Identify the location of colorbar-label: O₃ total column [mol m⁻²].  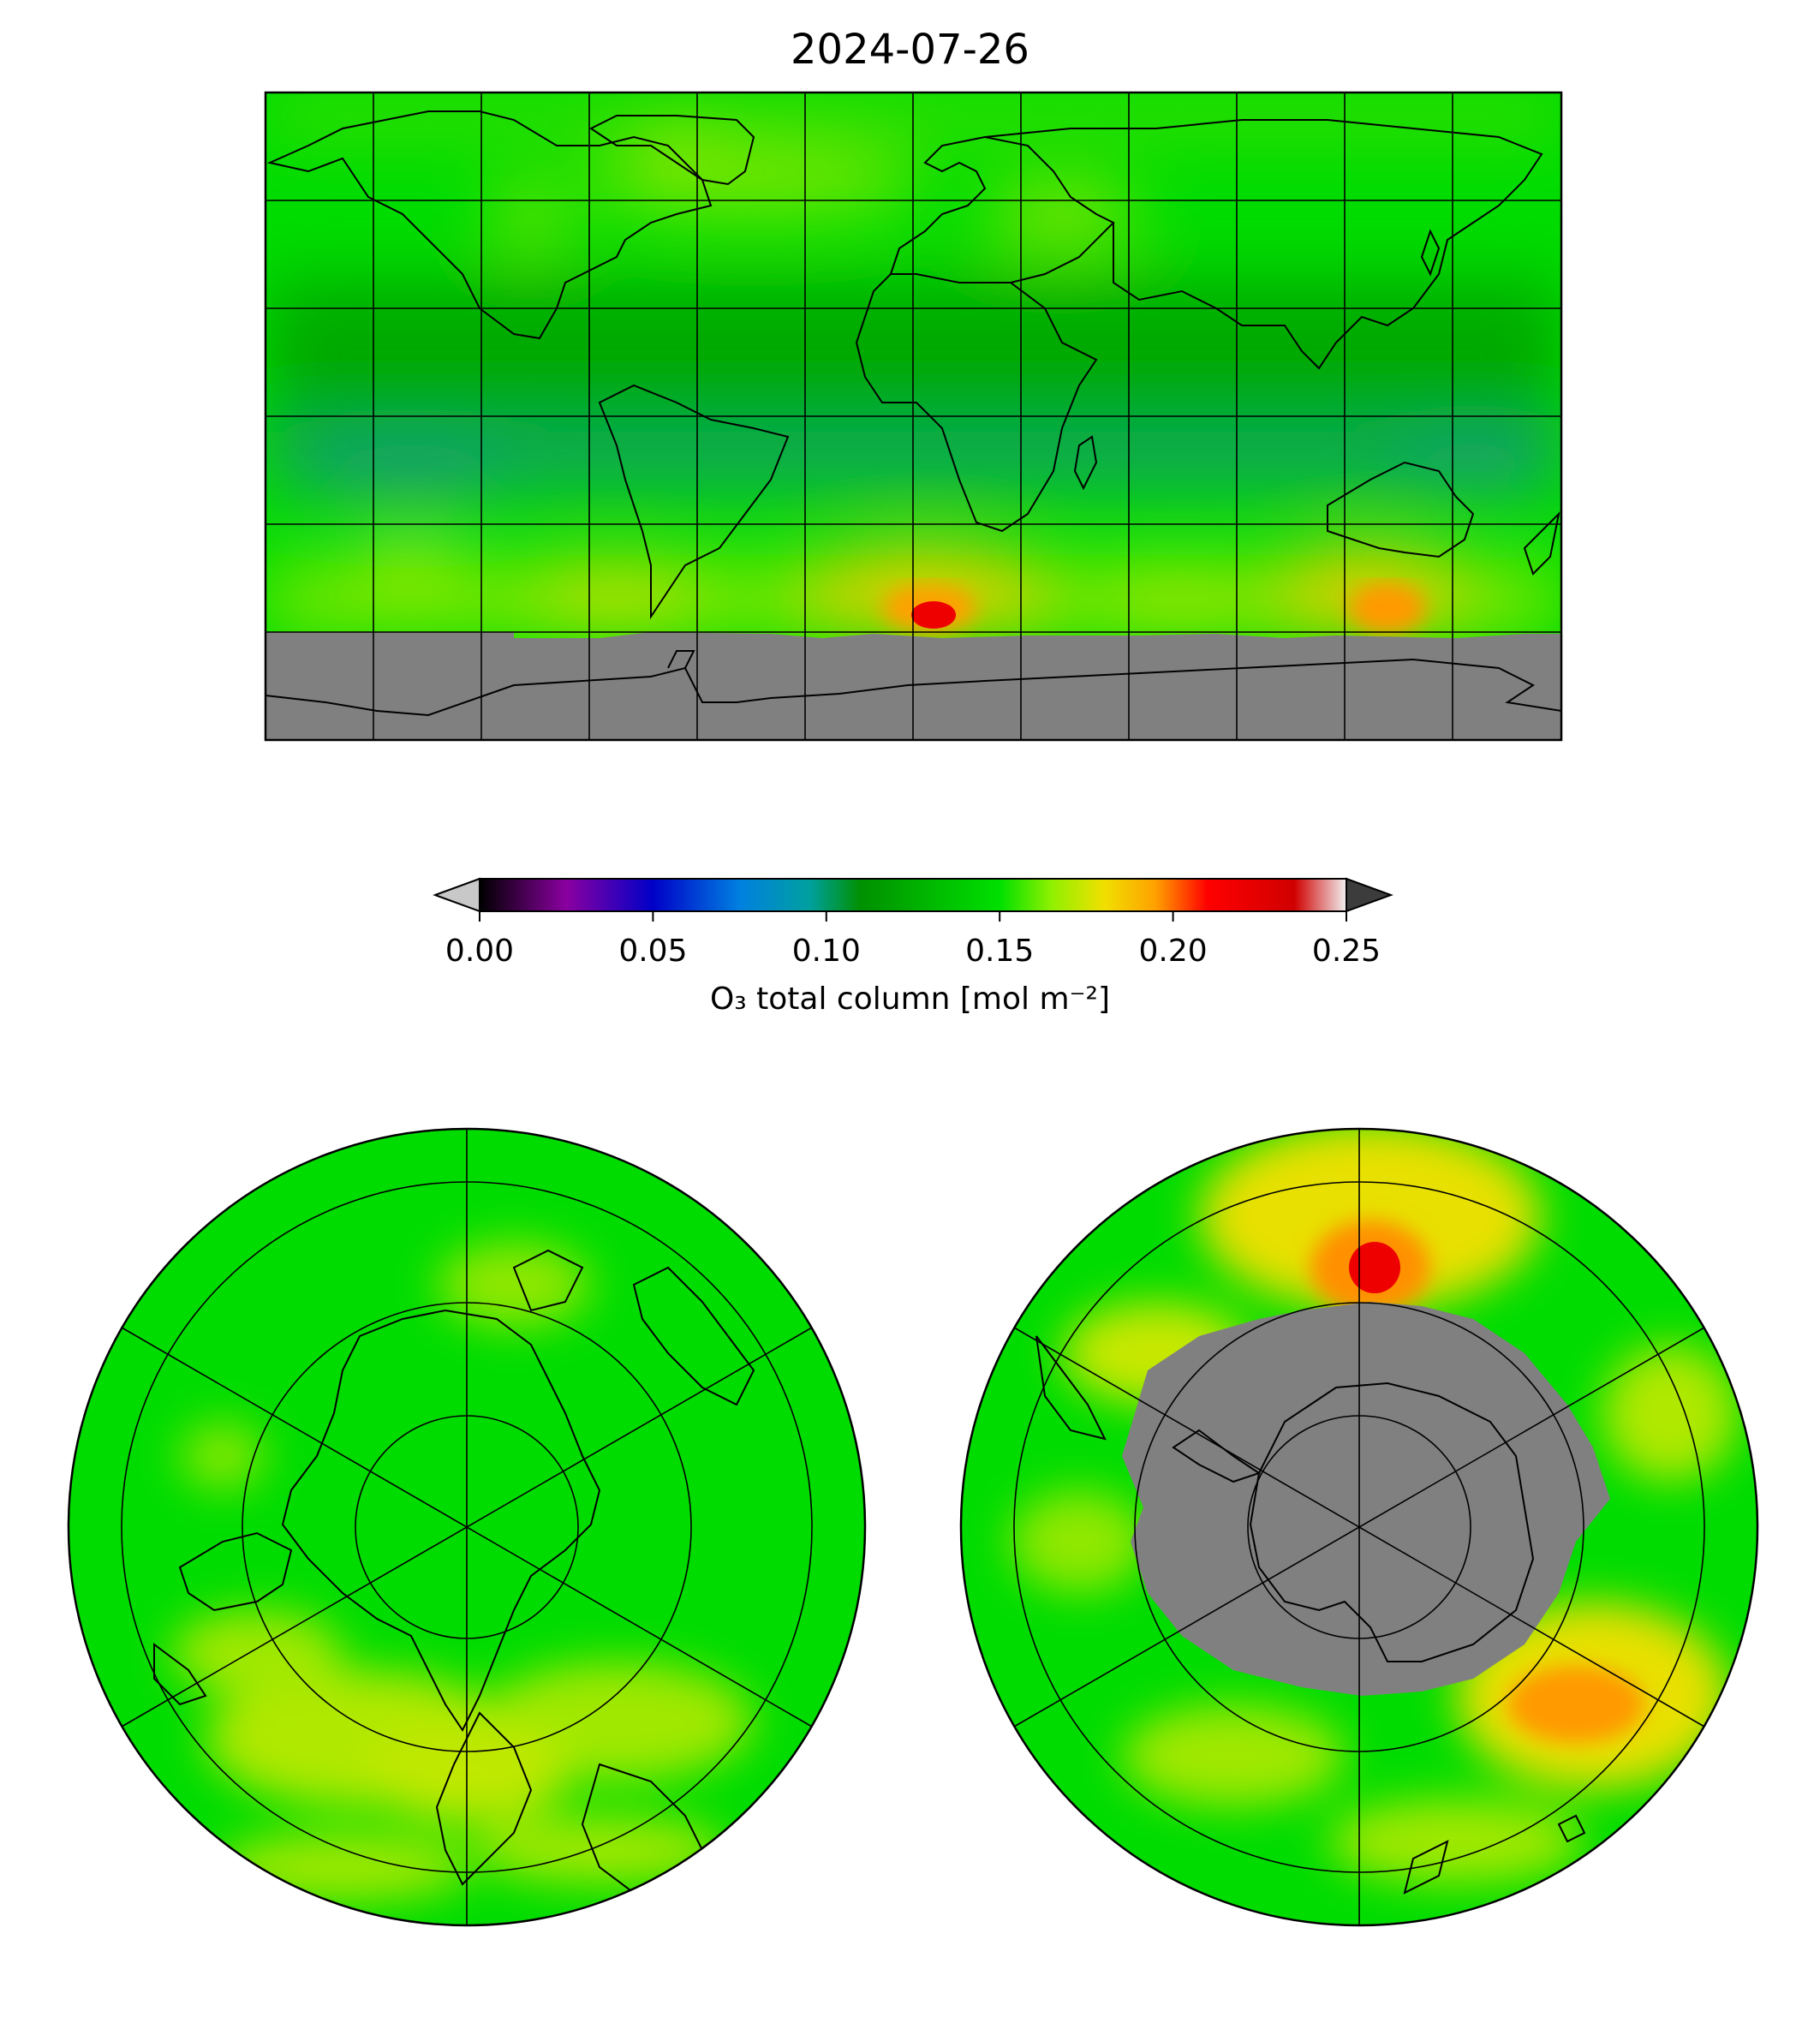
(910, 999).